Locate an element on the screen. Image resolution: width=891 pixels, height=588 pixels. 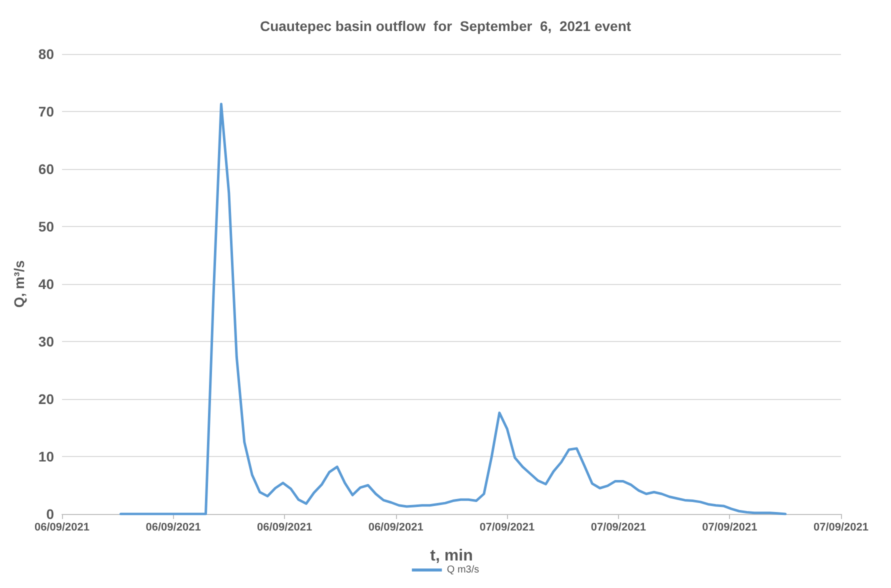
y-tick-label: 20 is located at coordinates (46, 399).